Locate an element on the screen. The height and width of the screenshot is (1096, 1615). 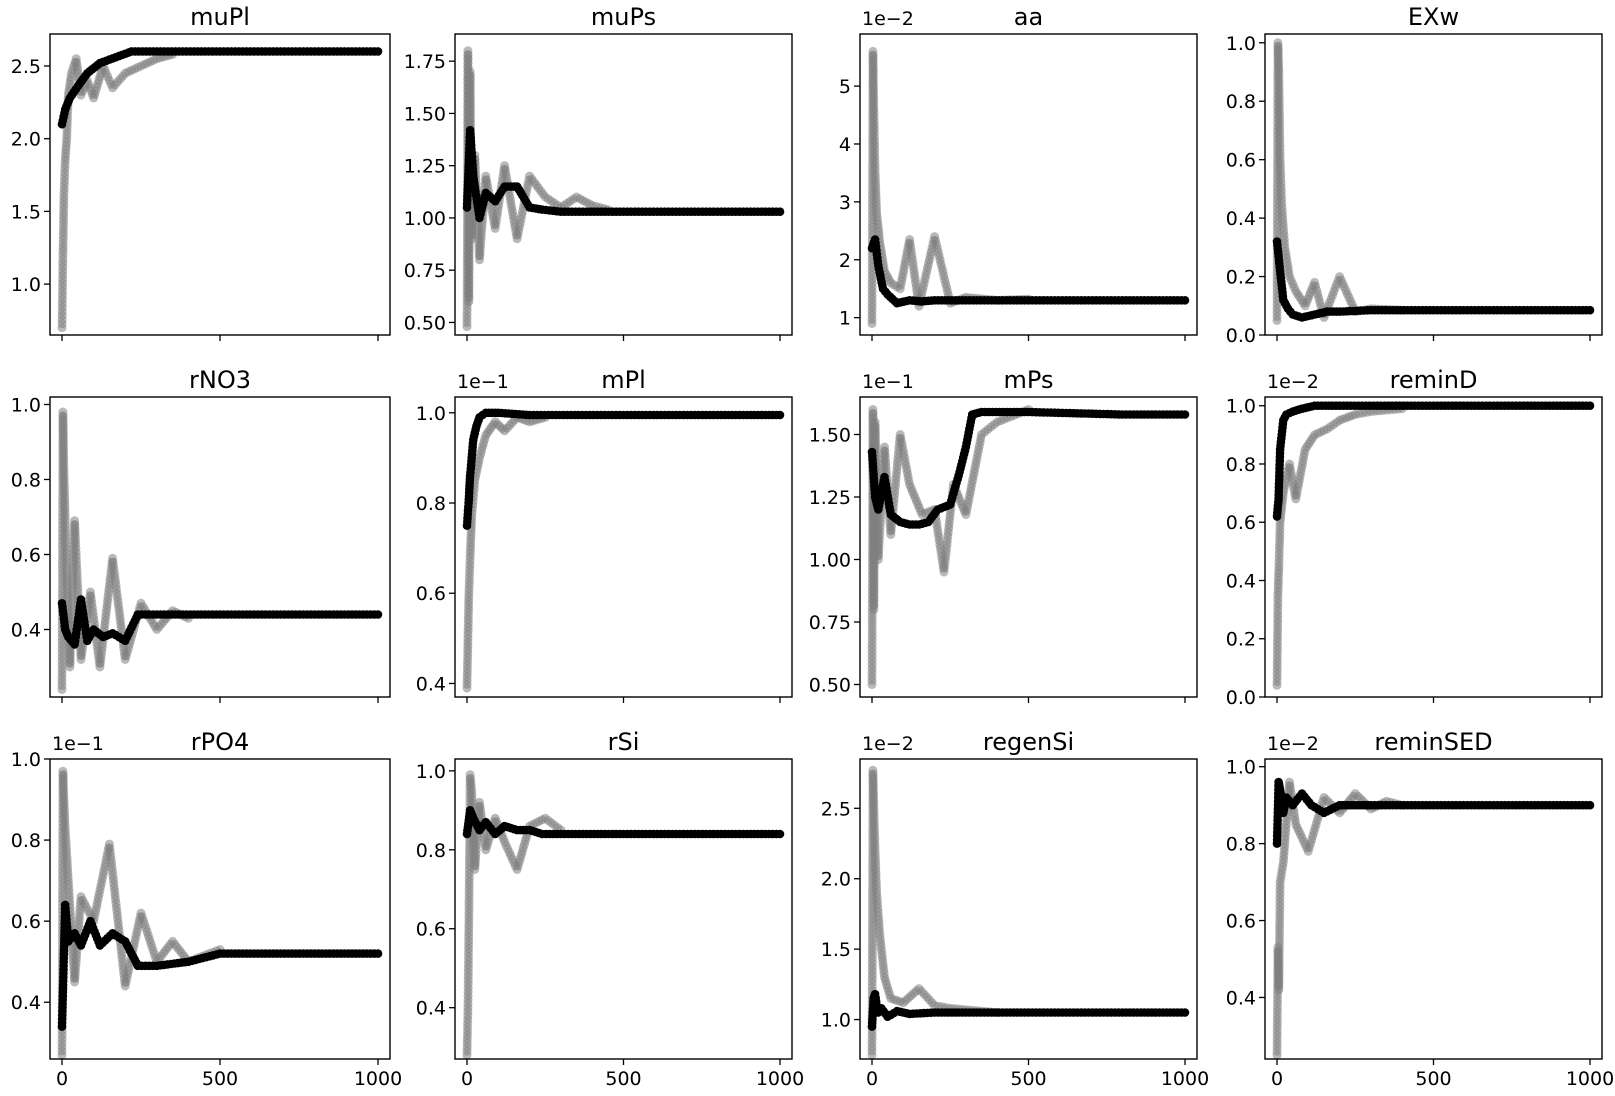
subplot-reminD: 0.0 0.2 0.4 0.6 0.8 1.0 reminD 1e−2 is located at coordinates (1414, 537).